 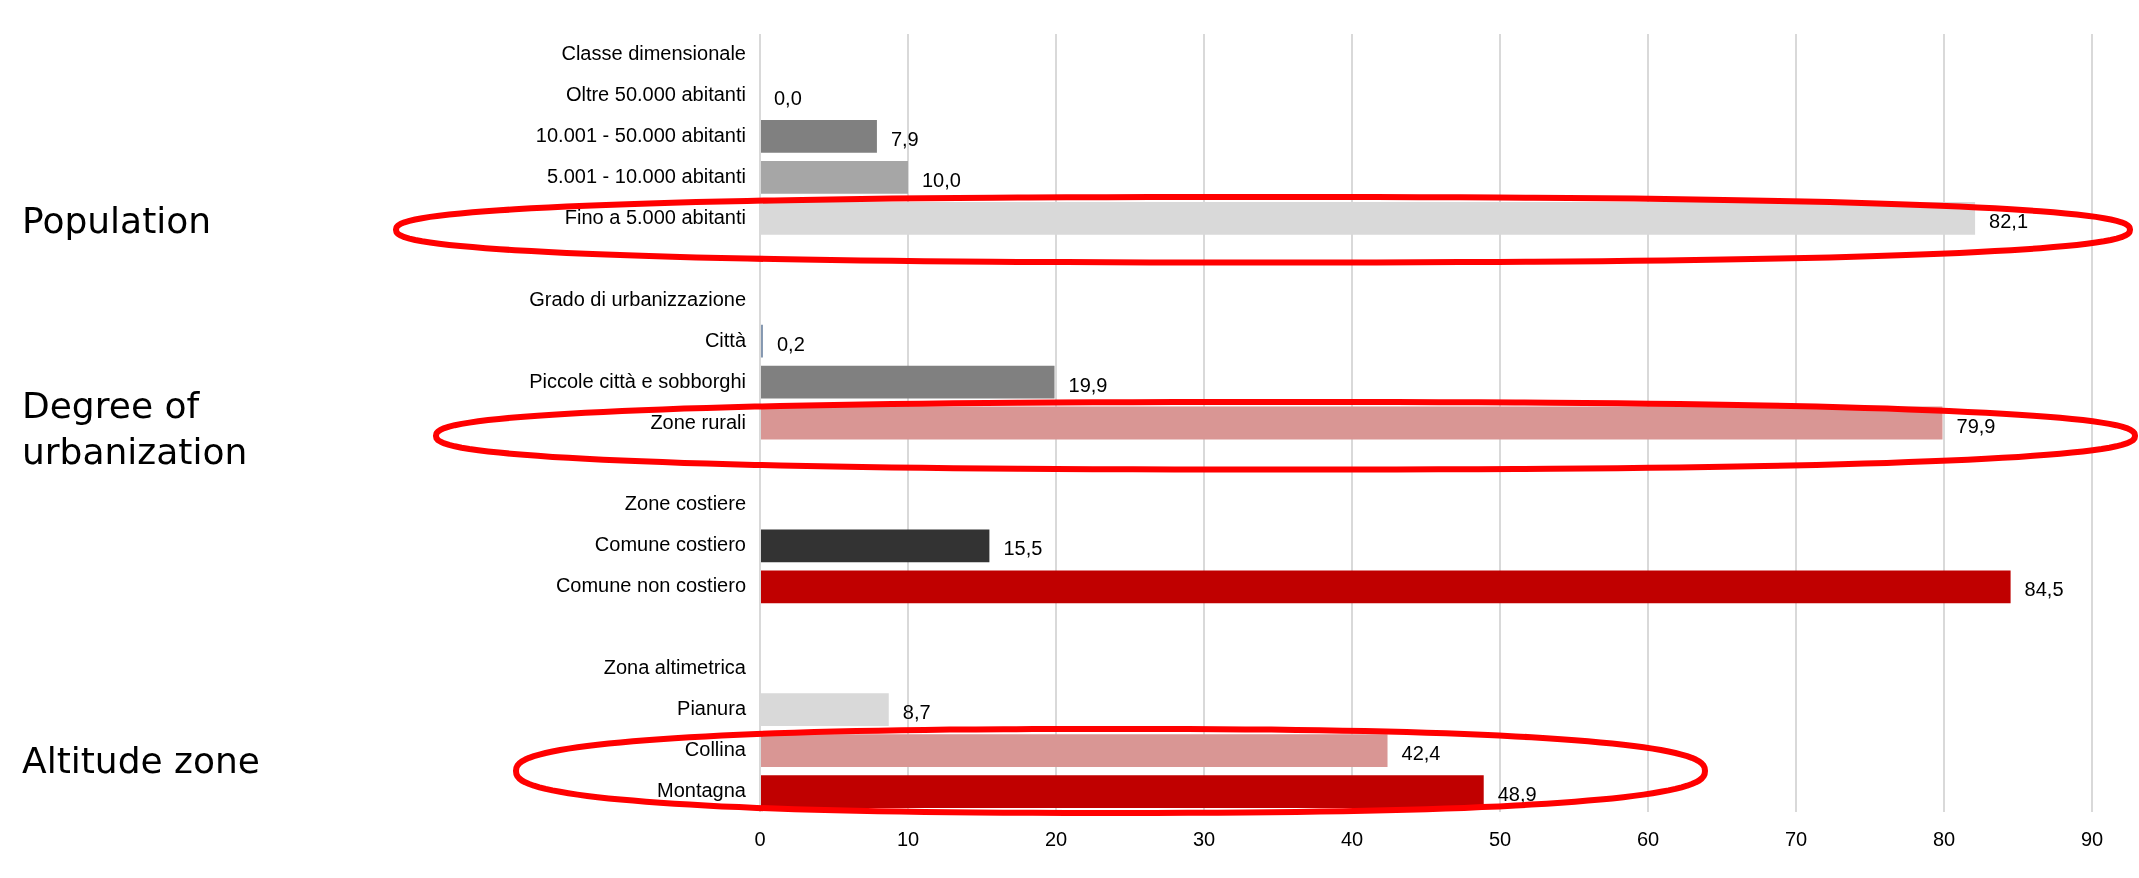 I want to click on x-tick-label: 0, so click(x=760, y=838).